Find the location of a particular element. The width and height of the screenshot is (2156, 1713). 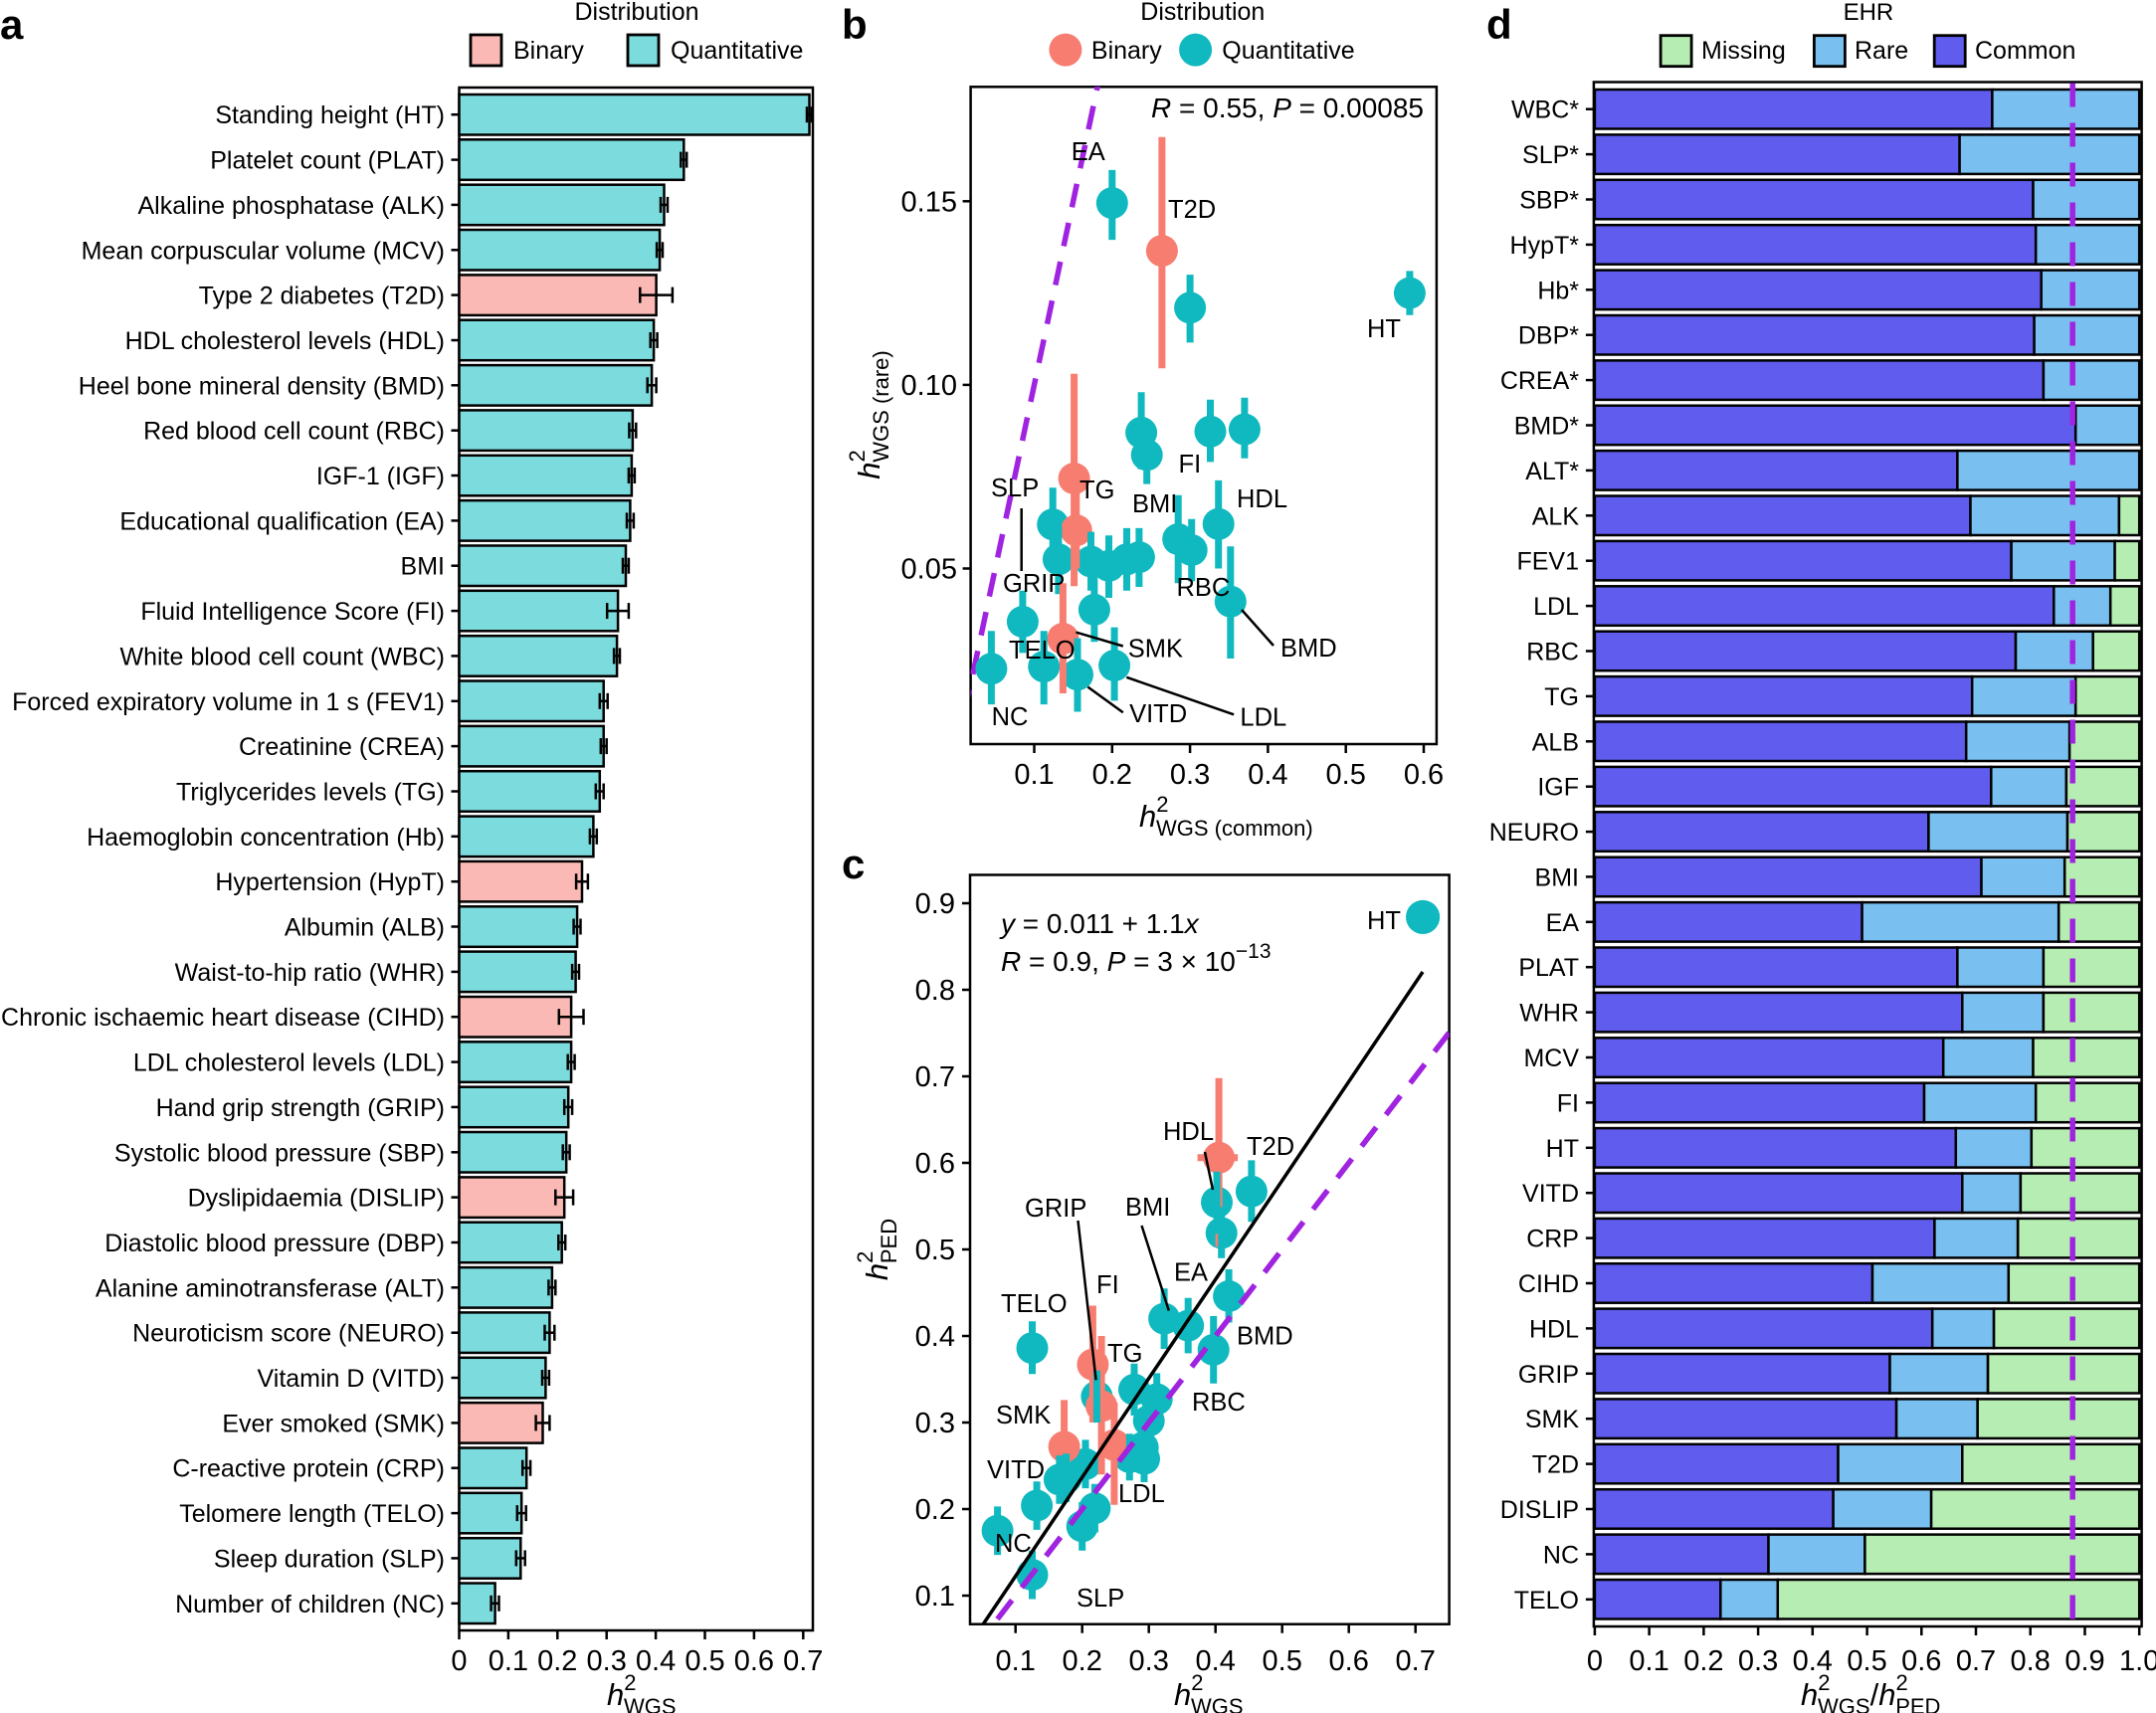

svg-text: CREA* is located at coordinates (1539, 381).